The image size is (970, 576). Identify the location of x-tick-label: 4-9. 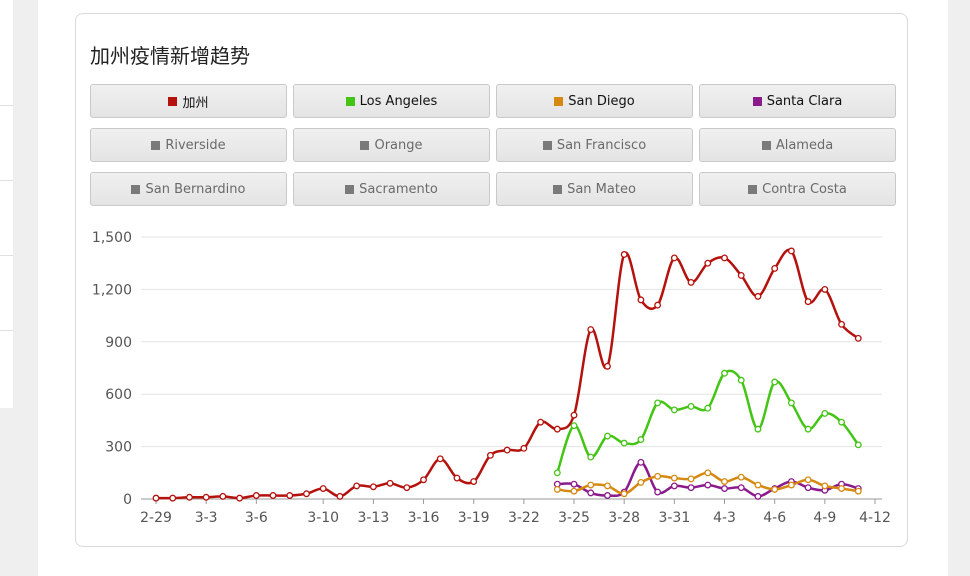
(824, 518).